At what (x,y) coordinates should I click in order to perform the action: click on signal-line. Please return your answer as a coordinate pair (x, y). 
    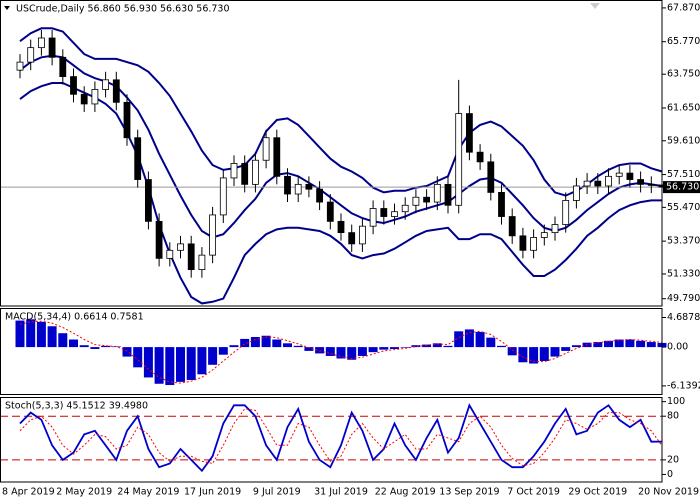
    Looking at the image, I should click on (341, 352).